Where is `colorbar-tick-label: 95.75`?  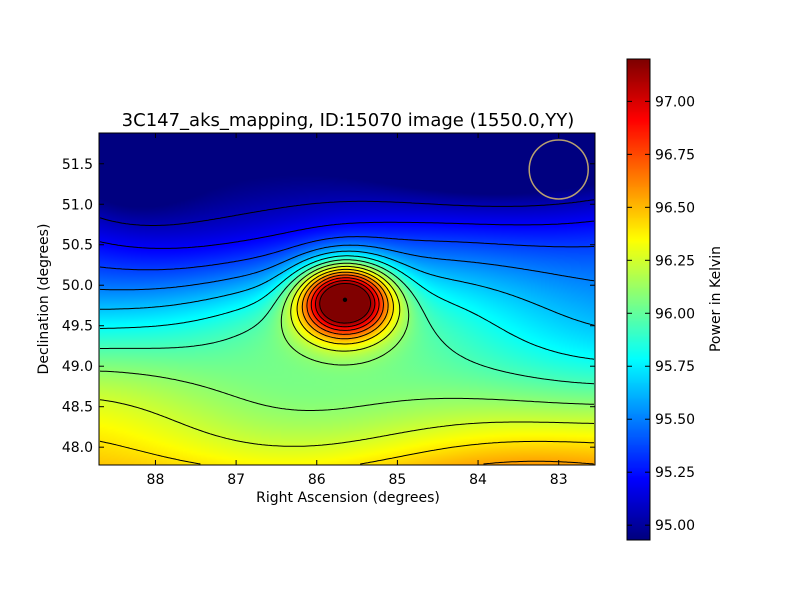 colorbar-tick-label: 95.75 is located at coordinates (675, 367).